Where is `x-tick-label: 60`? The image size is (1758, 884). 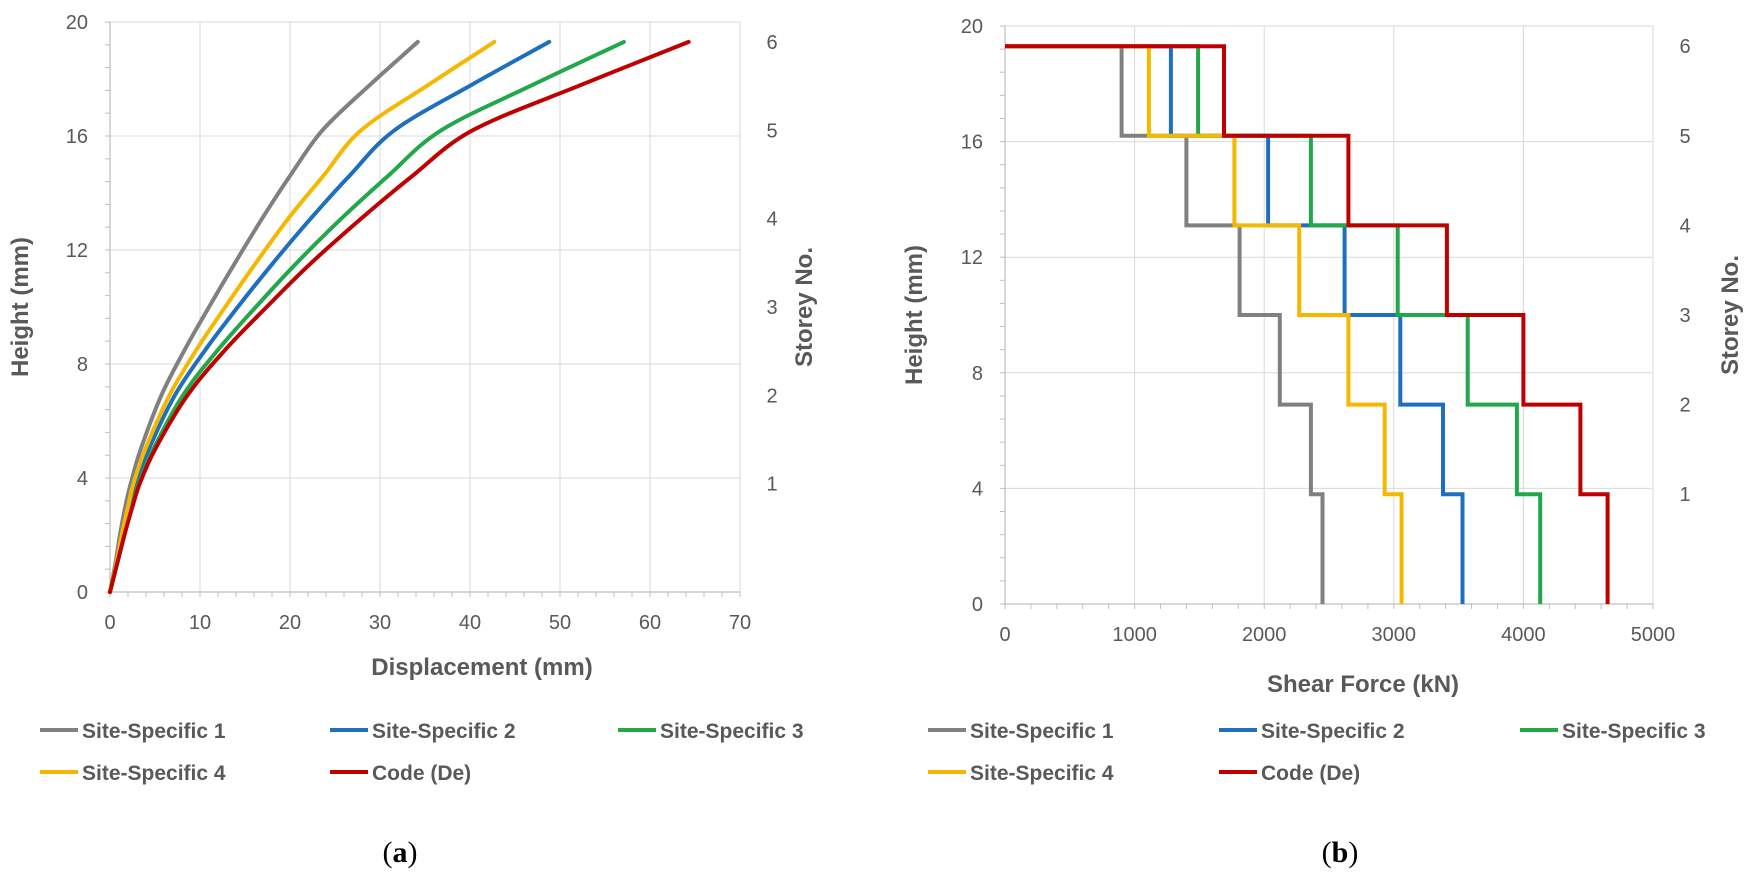
x-tick-label: 60 is located at coordinates (650, 623).